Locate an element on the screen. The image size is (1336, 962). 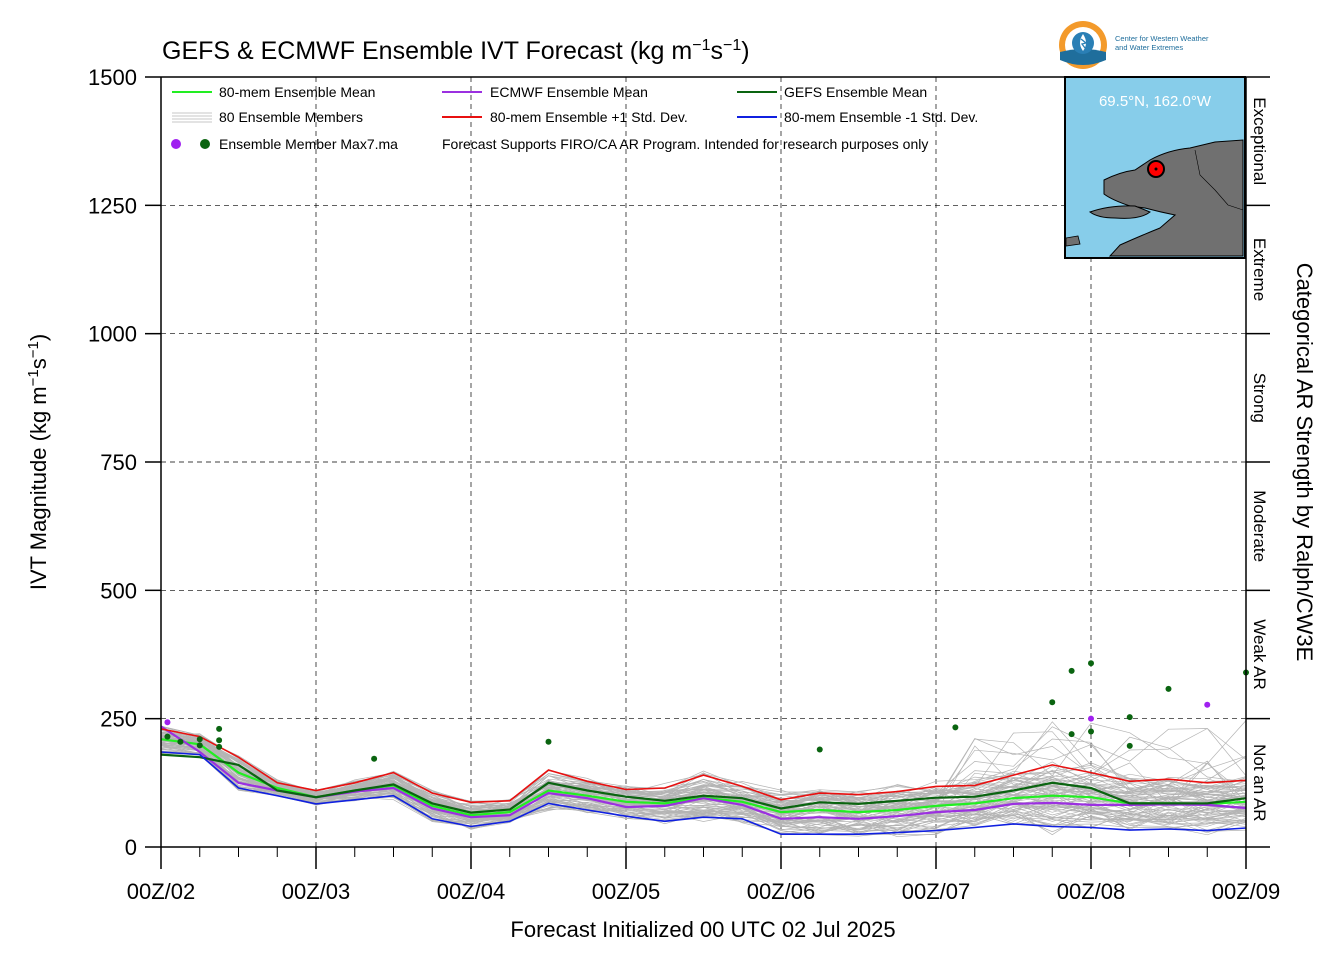
legend-item-minus-std: 80-mem Ensemble -1 Std. Dev. is located at coordinates (857, 117).